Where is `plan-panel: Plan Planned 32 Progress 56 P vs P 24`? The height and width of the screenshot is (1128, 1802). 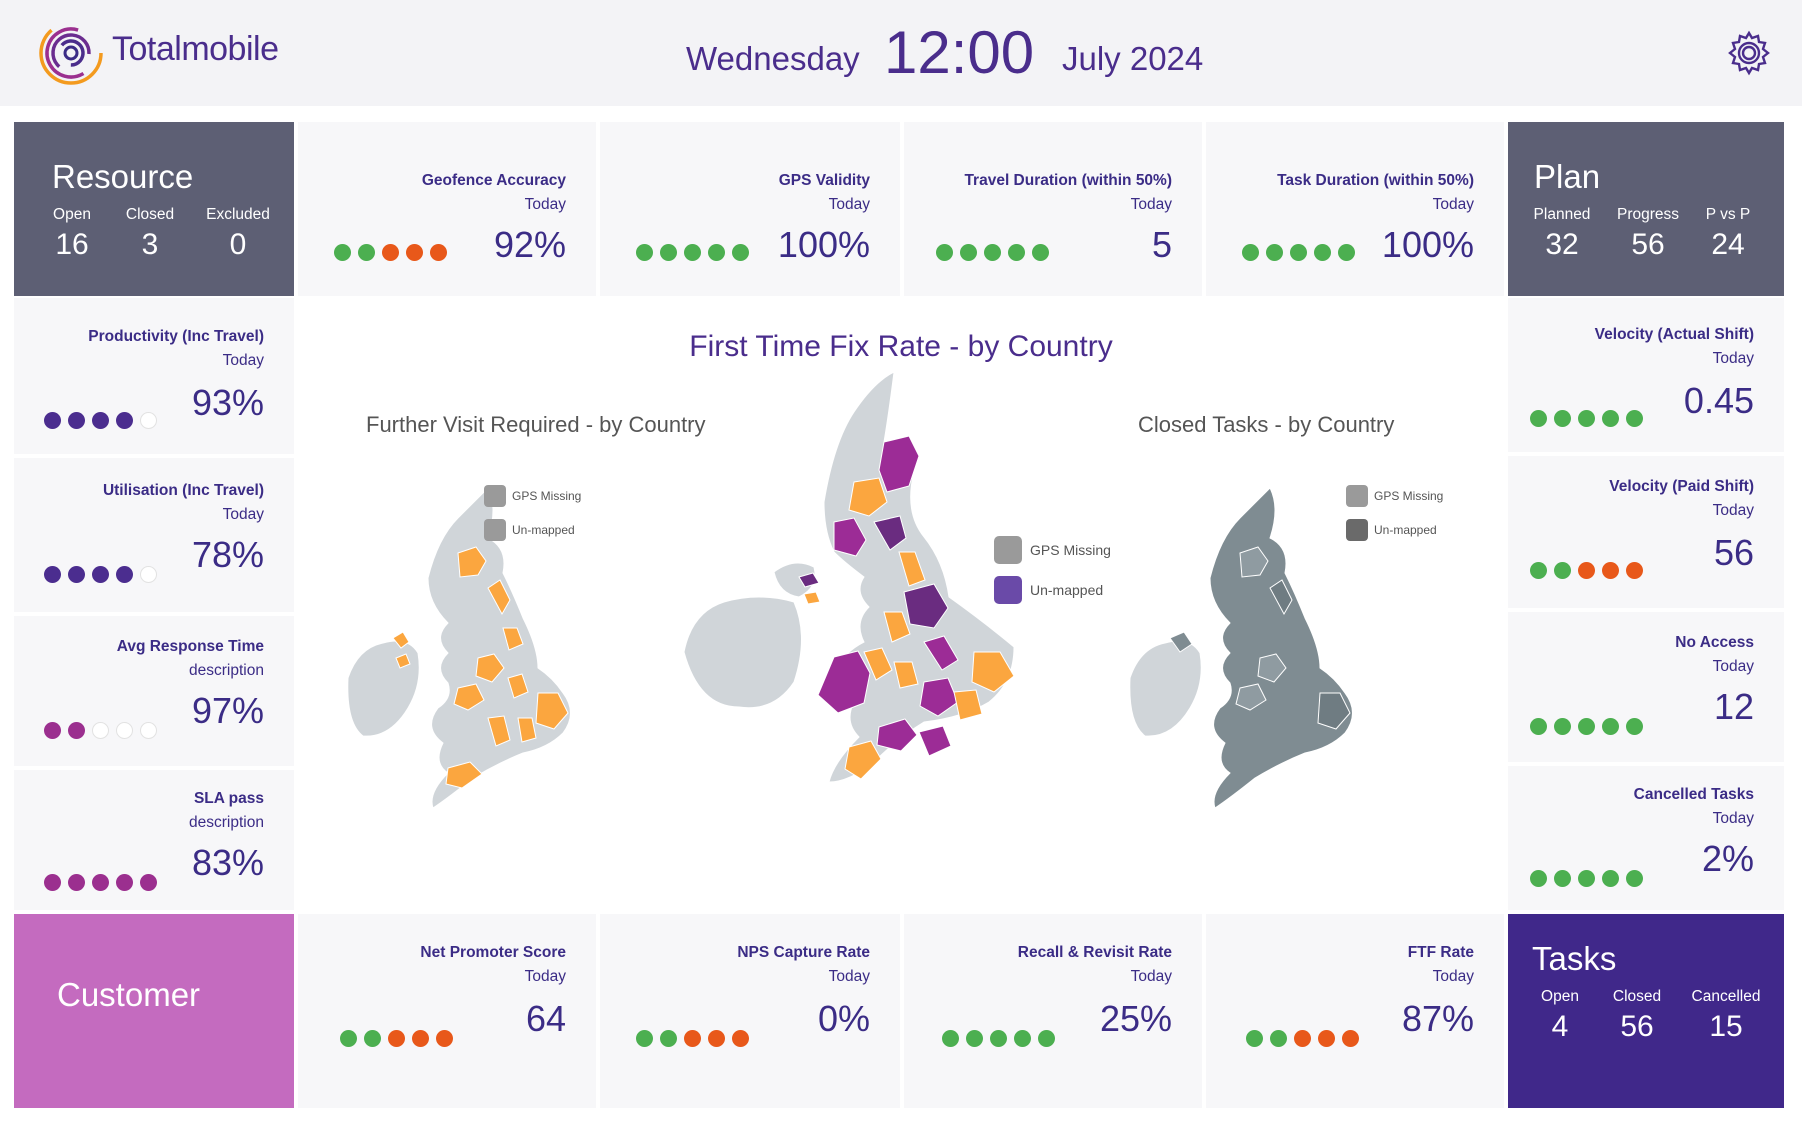 plan-panel: Plan Planned 32 Progress 56 P vs P 24 is located at coordinates (1646, 209).